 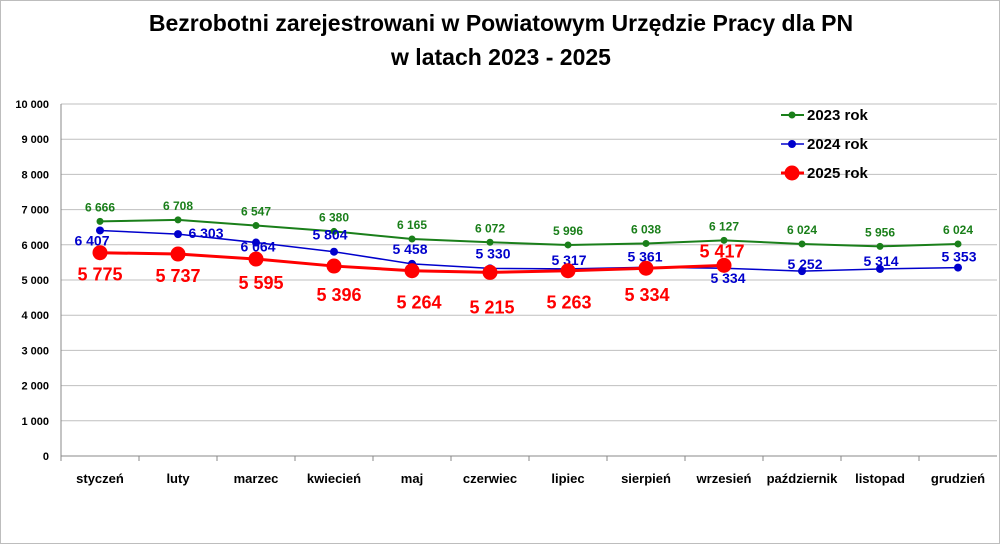 What do you see at coordinates (567, 478) in the screenshot?
I see `x-tick-label: lipiec` at bounding box center [567, 478].